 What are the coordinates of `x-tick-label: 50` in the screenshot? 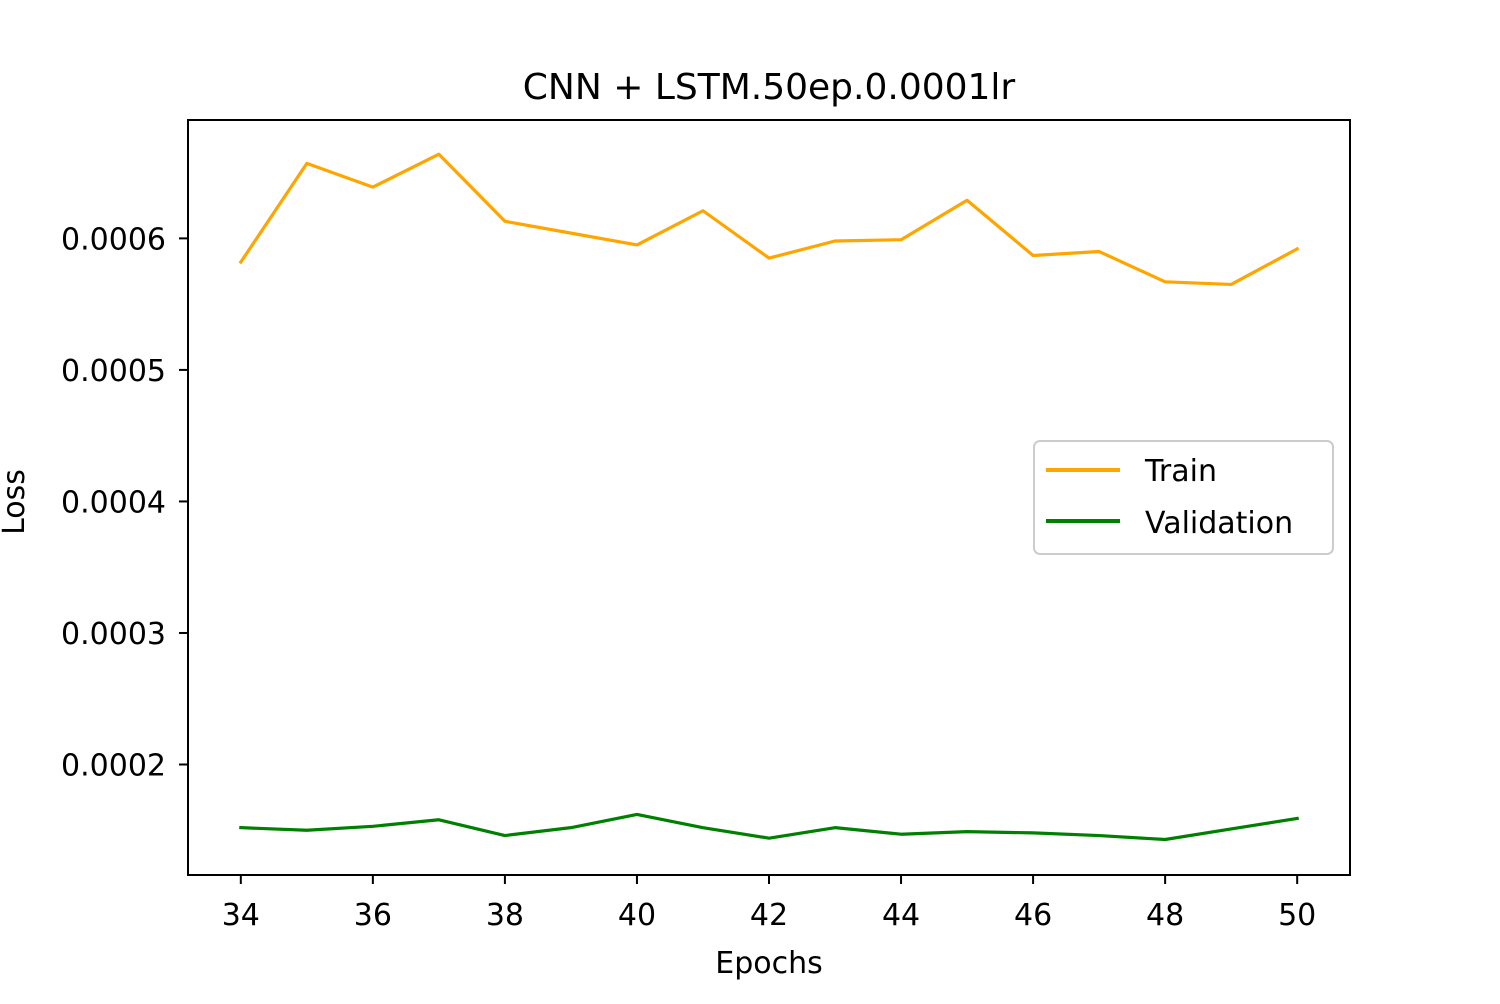 It's located at (1297, 915).